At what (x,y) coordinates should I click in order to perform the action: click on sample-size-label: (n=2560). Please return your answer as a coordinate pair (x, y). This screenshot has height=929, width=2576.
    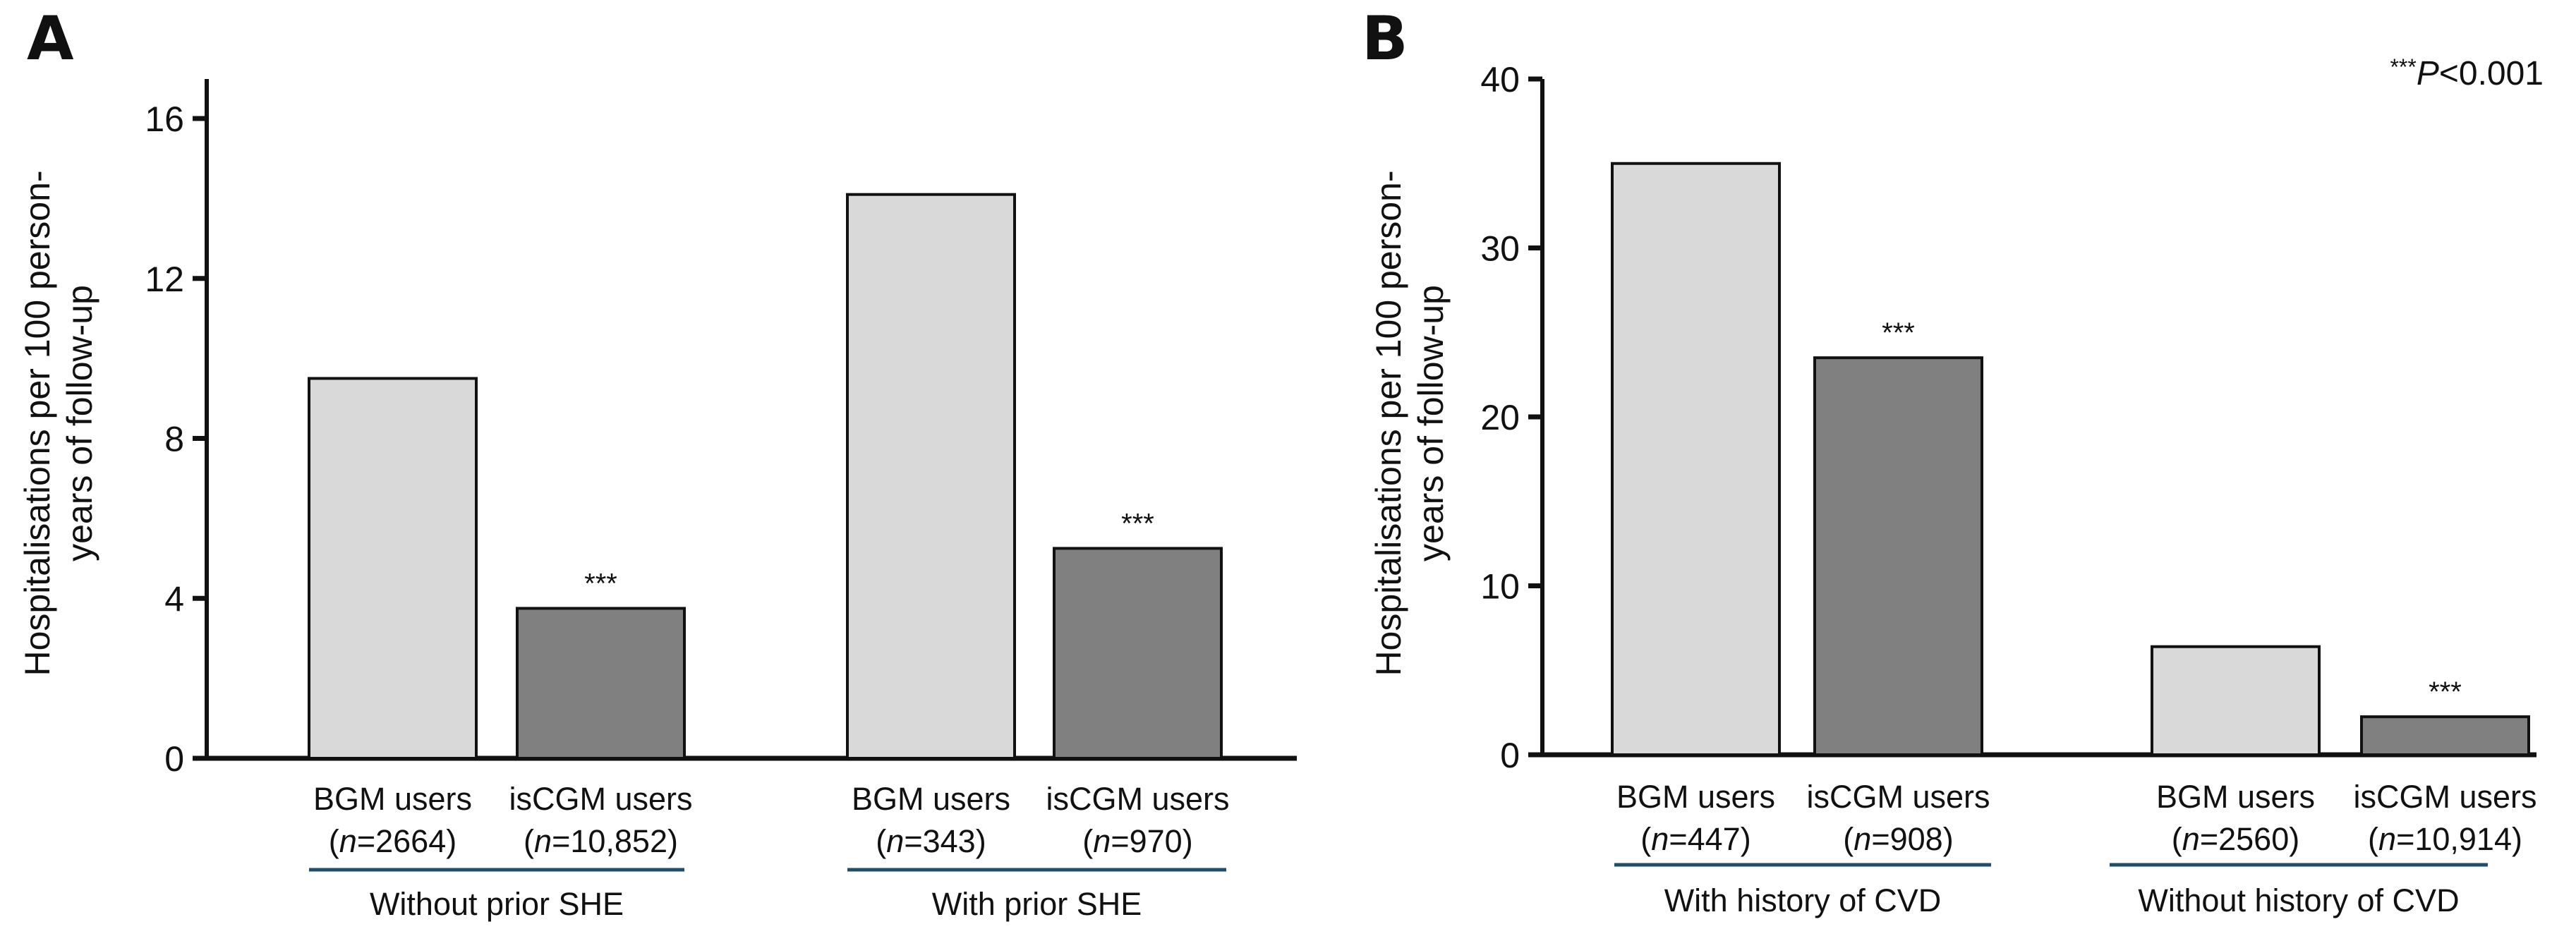
    Looking at the image, I should click on (2235, 839).